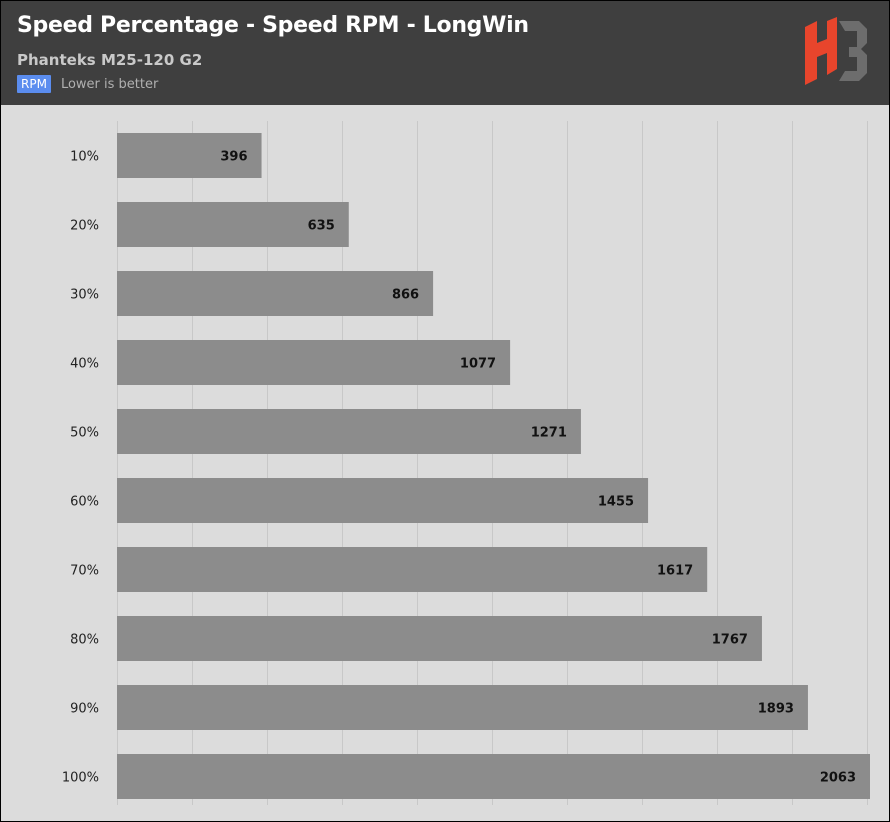  What do you see at coordinates (84, 709) in the screenshot?
I see `category-label: 90%` at bounding box center [84, 709].